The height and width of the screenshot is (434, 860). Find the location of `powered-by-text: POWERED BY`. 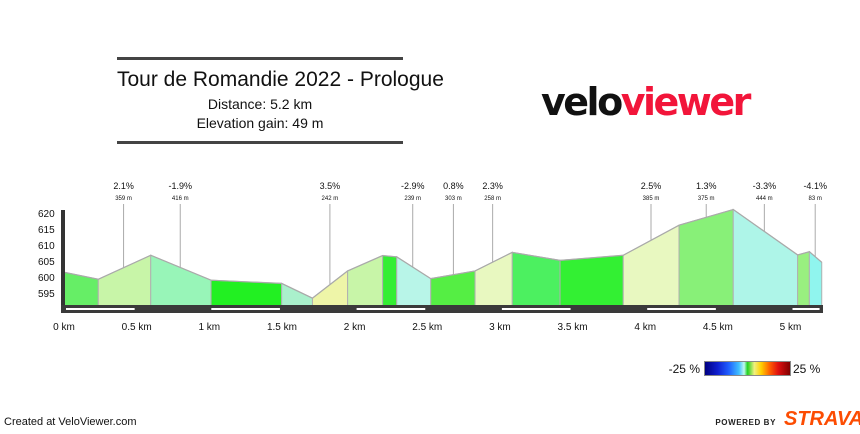

powered-by-text: POWERED BY is located at coordinates (745, 422).